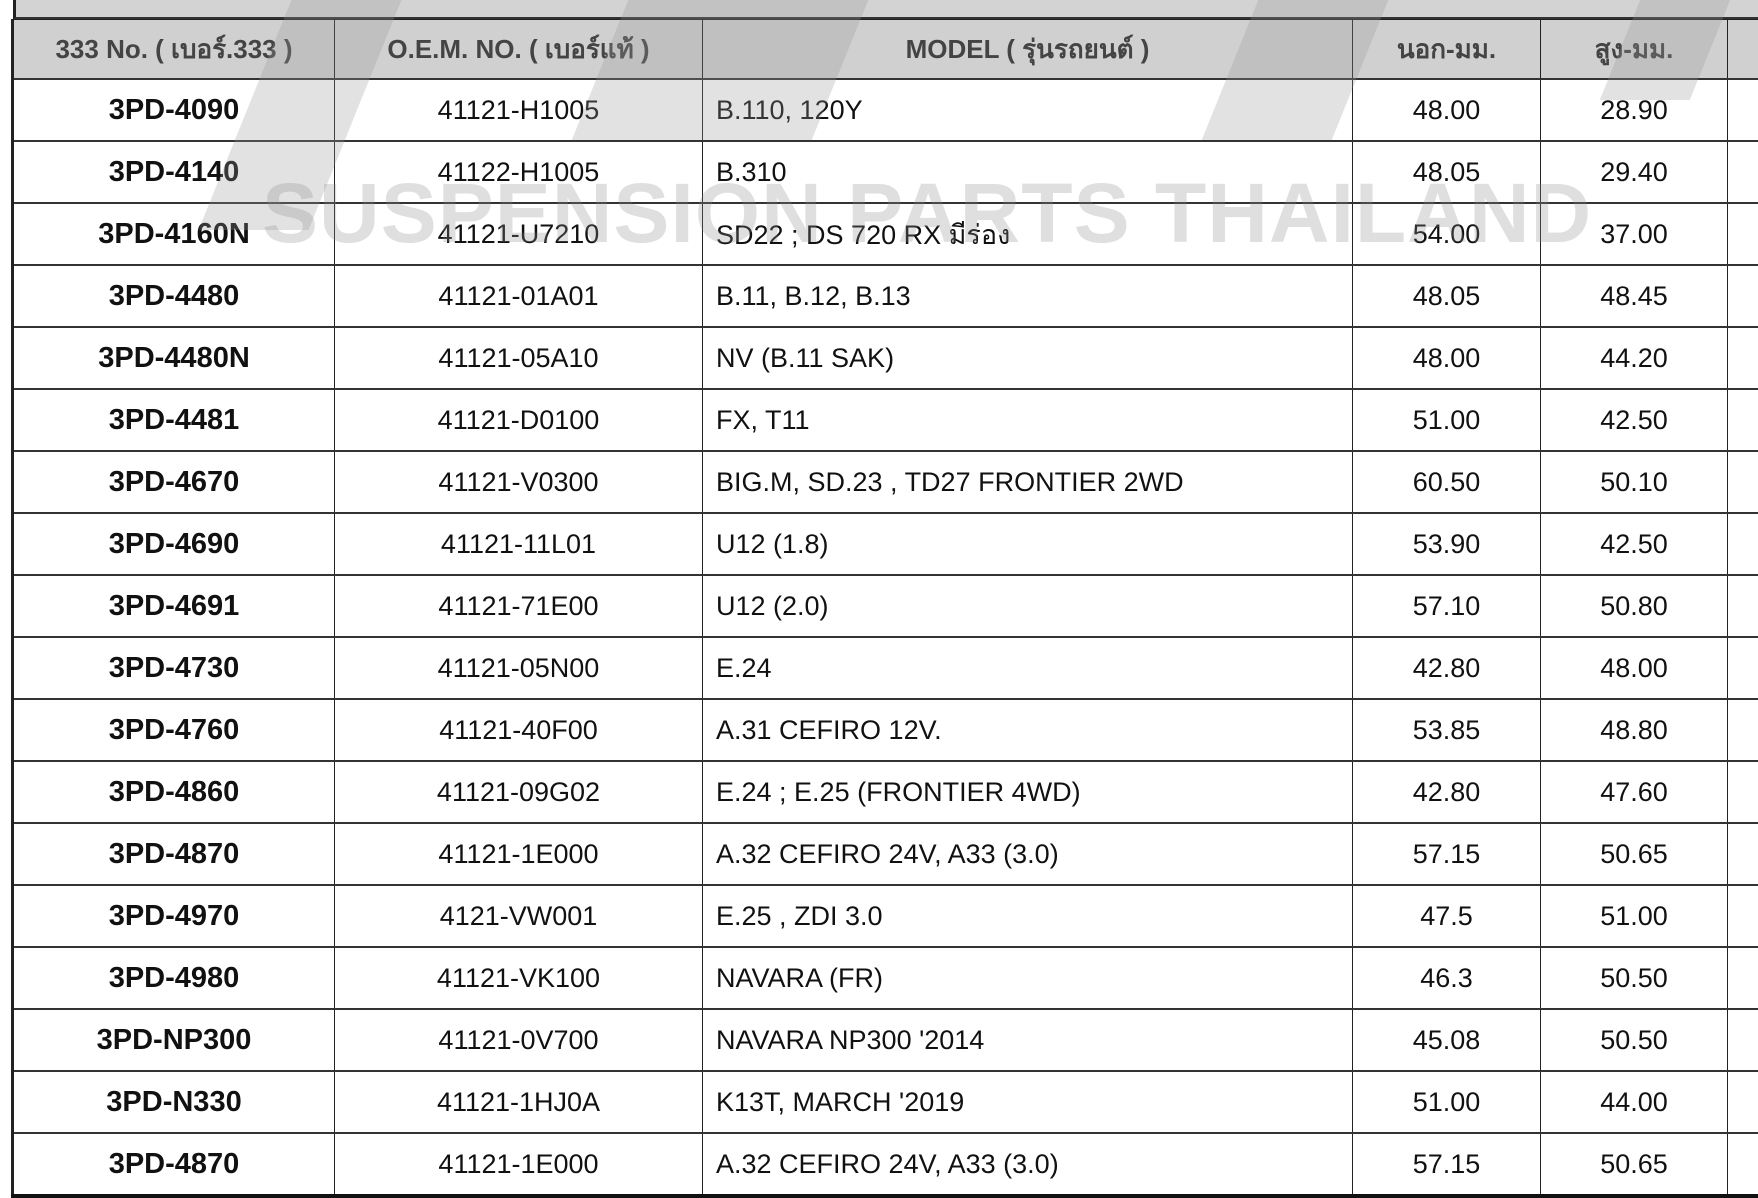 The width and height of the screenshot is (1758, 1198). What do you see at coordinates (174, 172) in the screenshot?
I see `cell-code: 3PD-4140` at bounding box center [174, 172].